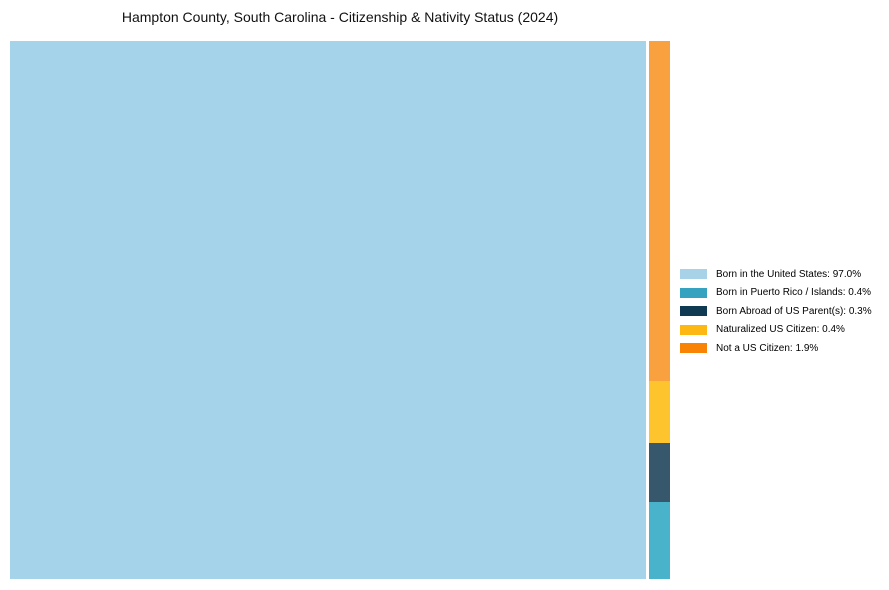  I want to click on legend-item-not-a-us-citizen: Not a US Citizen: 1.9%, so click(776, 348).